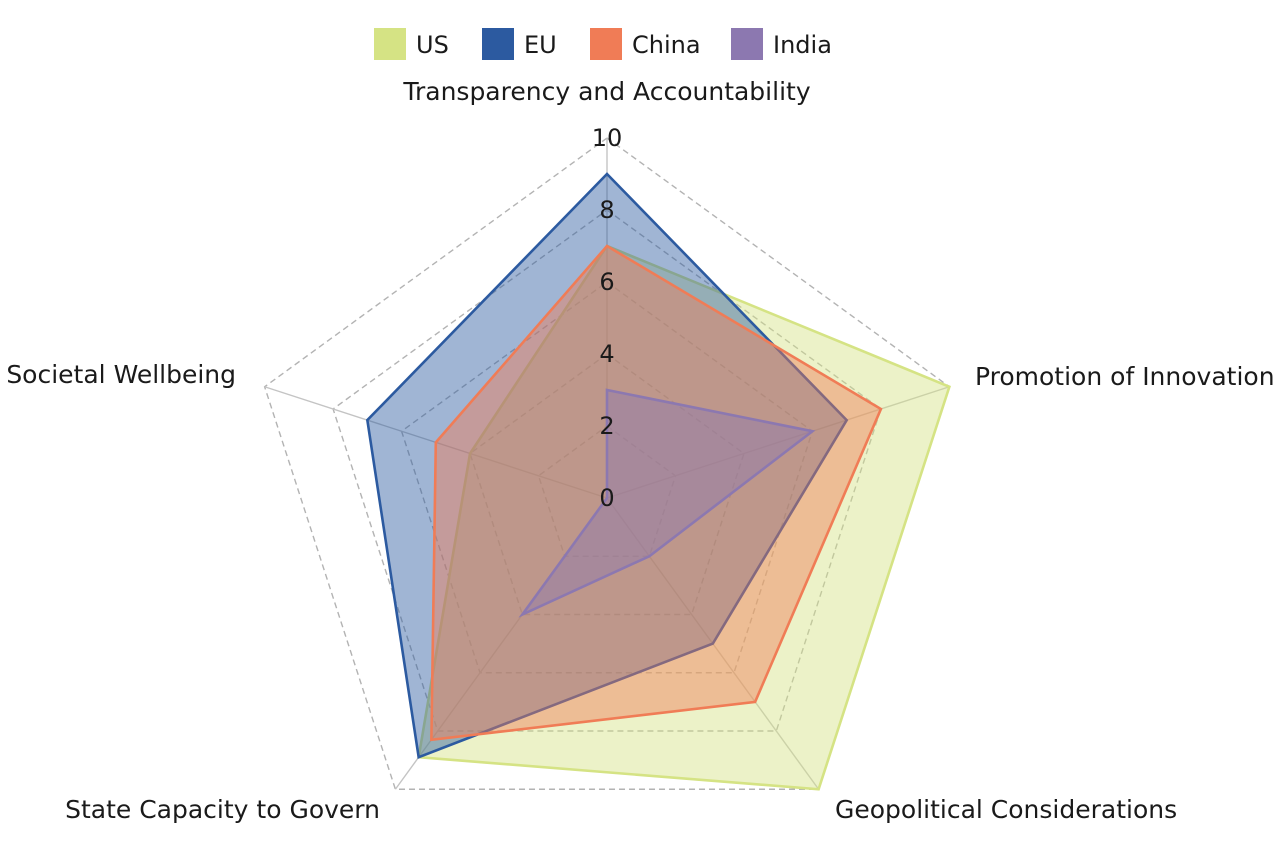  What do you see at coordinates (606, 354) in the screenshot?
I see `tick-label: 4` at bounding box center [606, 354].